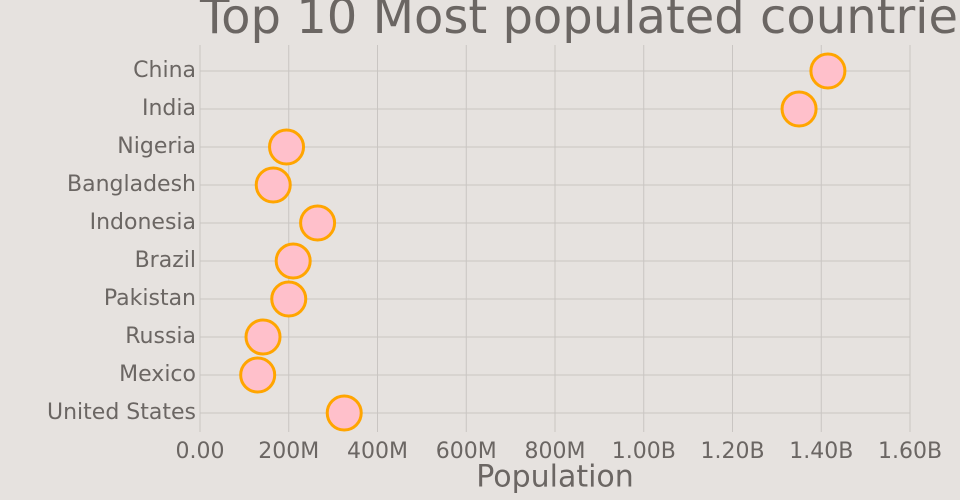  What do you see at coordinates (121, 412) in the screenshot?
I see `y-tick-label: United States` at bounding box center [121, 412].